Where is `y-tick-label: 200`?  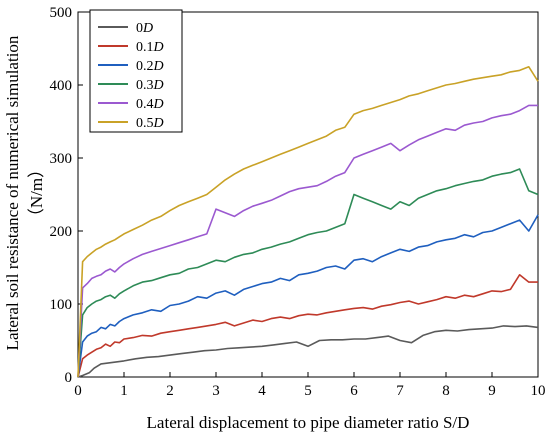 y-tick-label: 200 is located at coordinates (61, 232).